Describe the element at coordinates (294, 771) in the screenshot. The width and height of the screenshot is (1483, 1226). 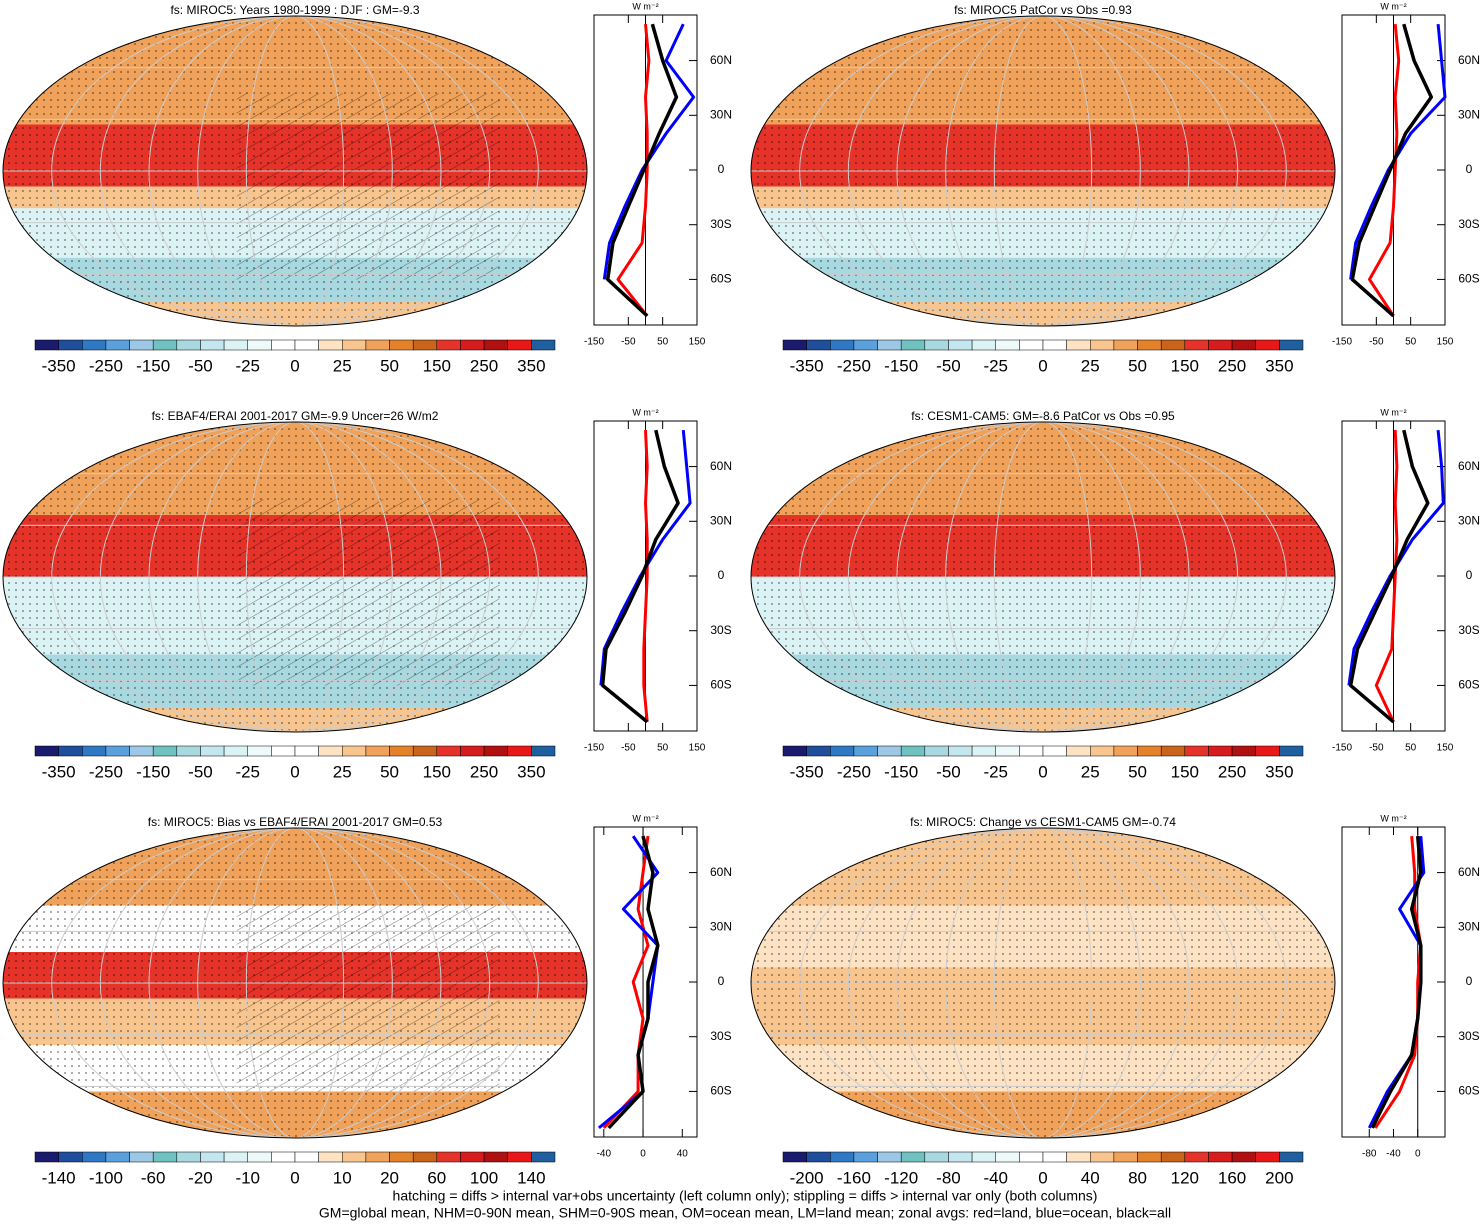
I see `colorbar-label: 0` at that location.